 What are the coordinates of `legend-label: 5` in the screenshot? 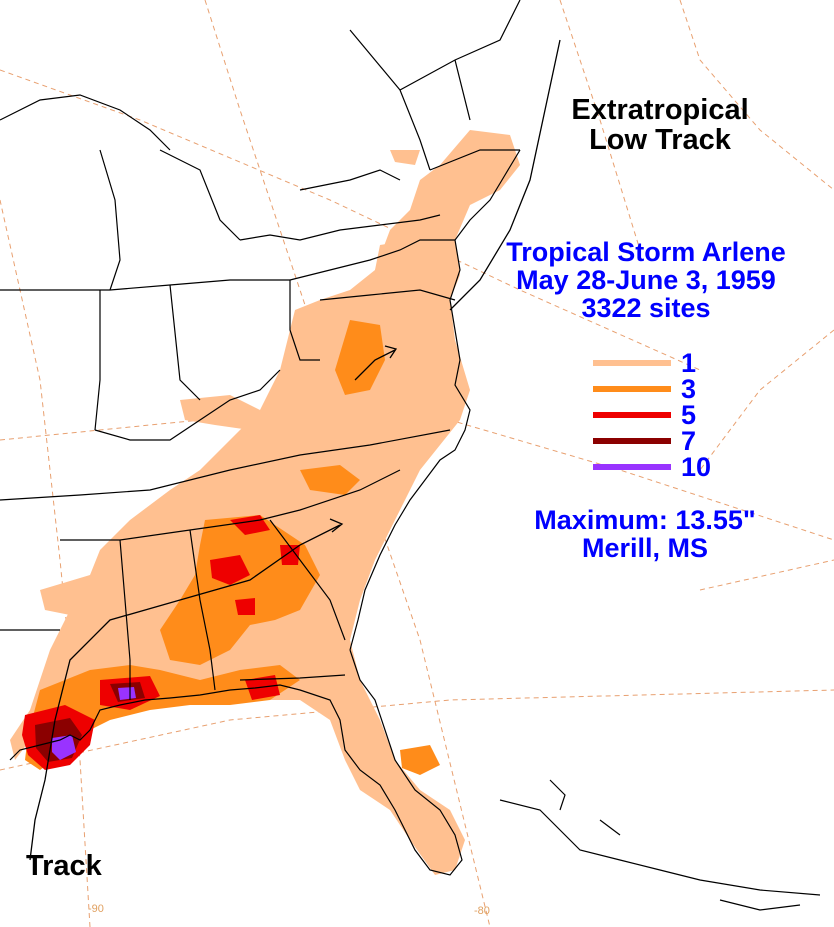 It's located at (689, 415).